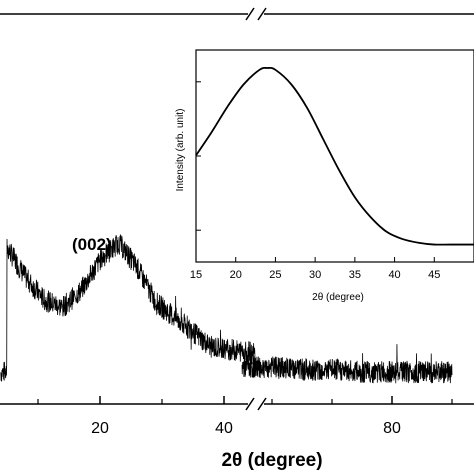 This screenshot has width=474, height=474. What do you see at coordinates (275, 275) in the screenshot?
I see `inset-x-tick-label: 25` at bounding box center [275, 275].